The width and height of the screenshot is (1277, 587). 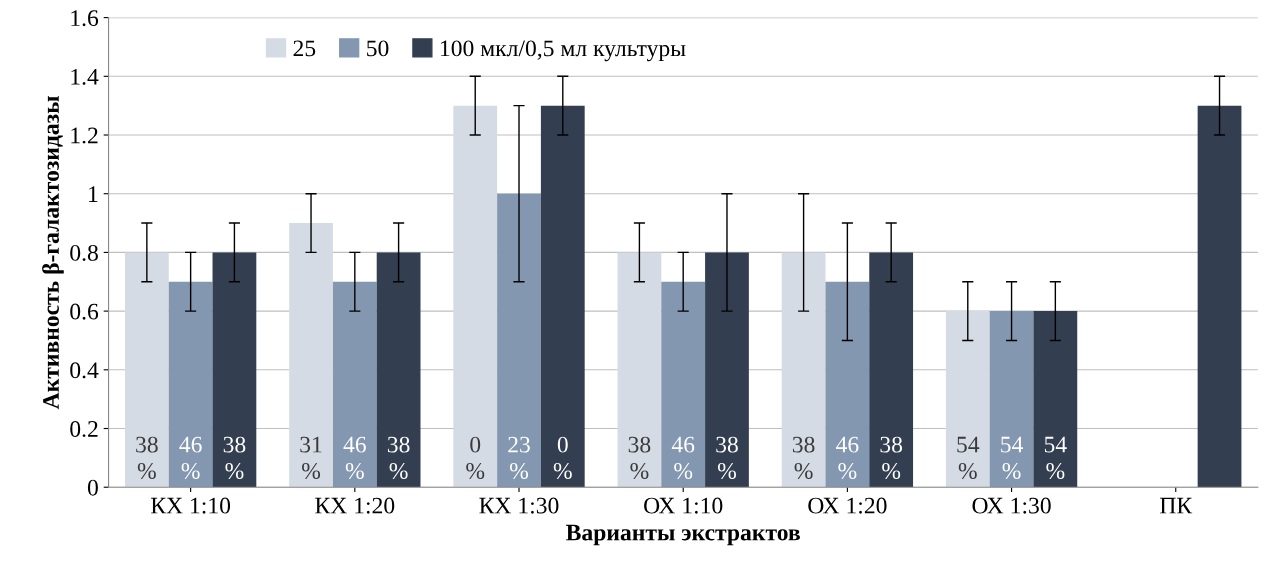 I want to click on x-tick-label: КХ 1:30, so click(x=519, y=505).